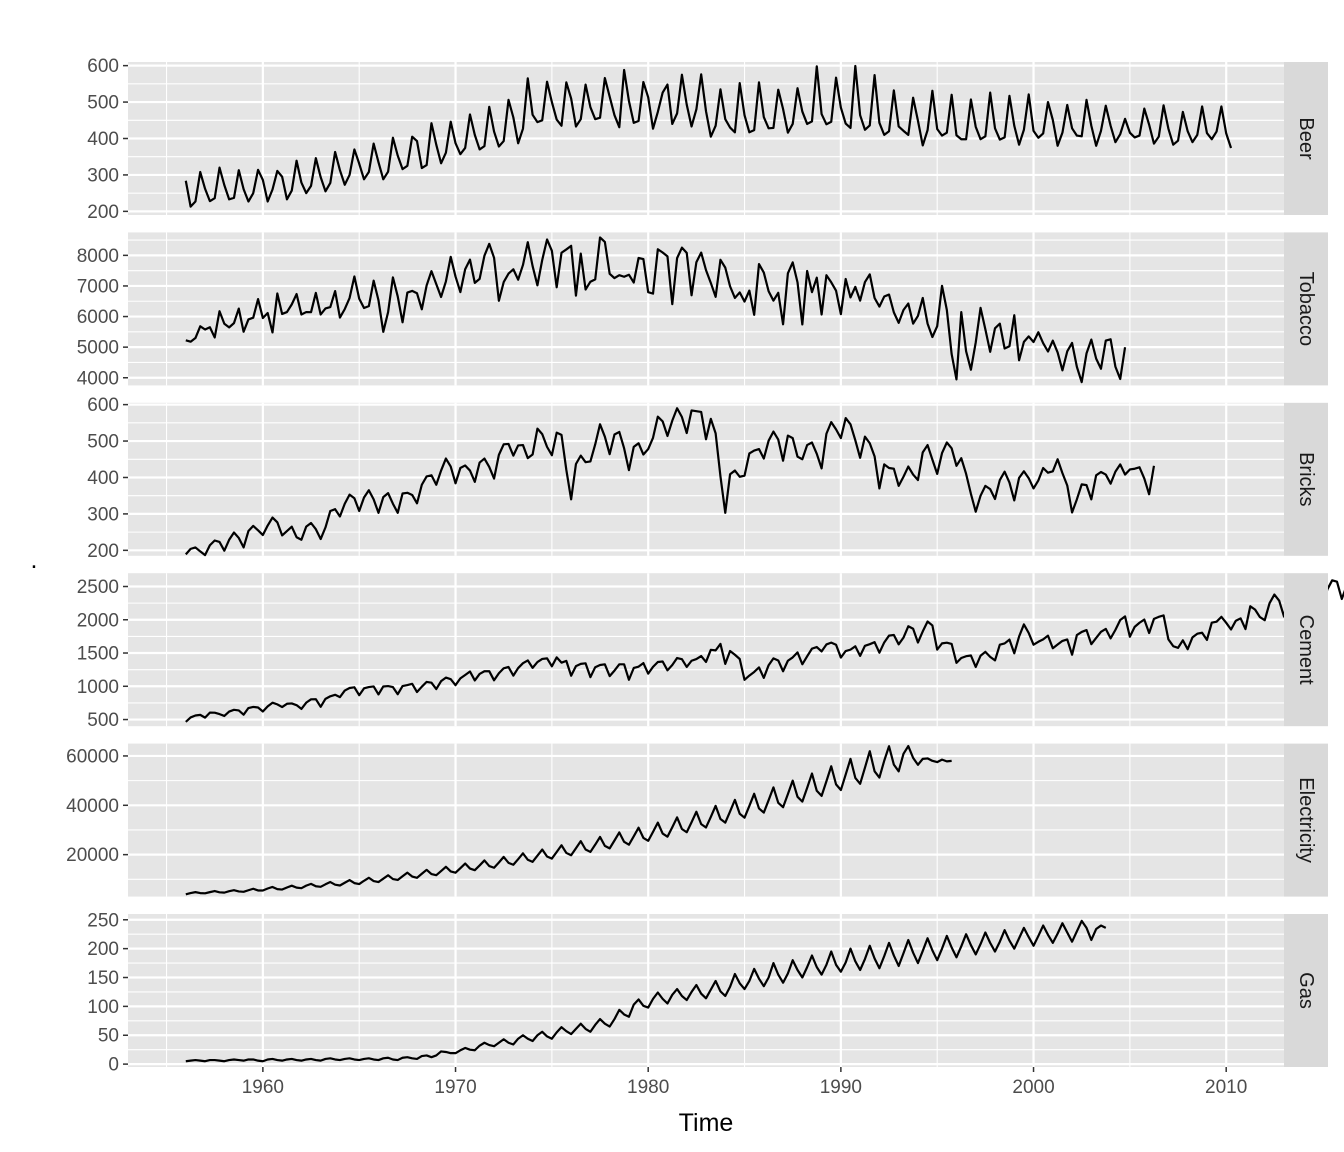  Describe the element at coordinates (92, 756) in the screenshot. I see `y-tick-label: 60000` at that location.